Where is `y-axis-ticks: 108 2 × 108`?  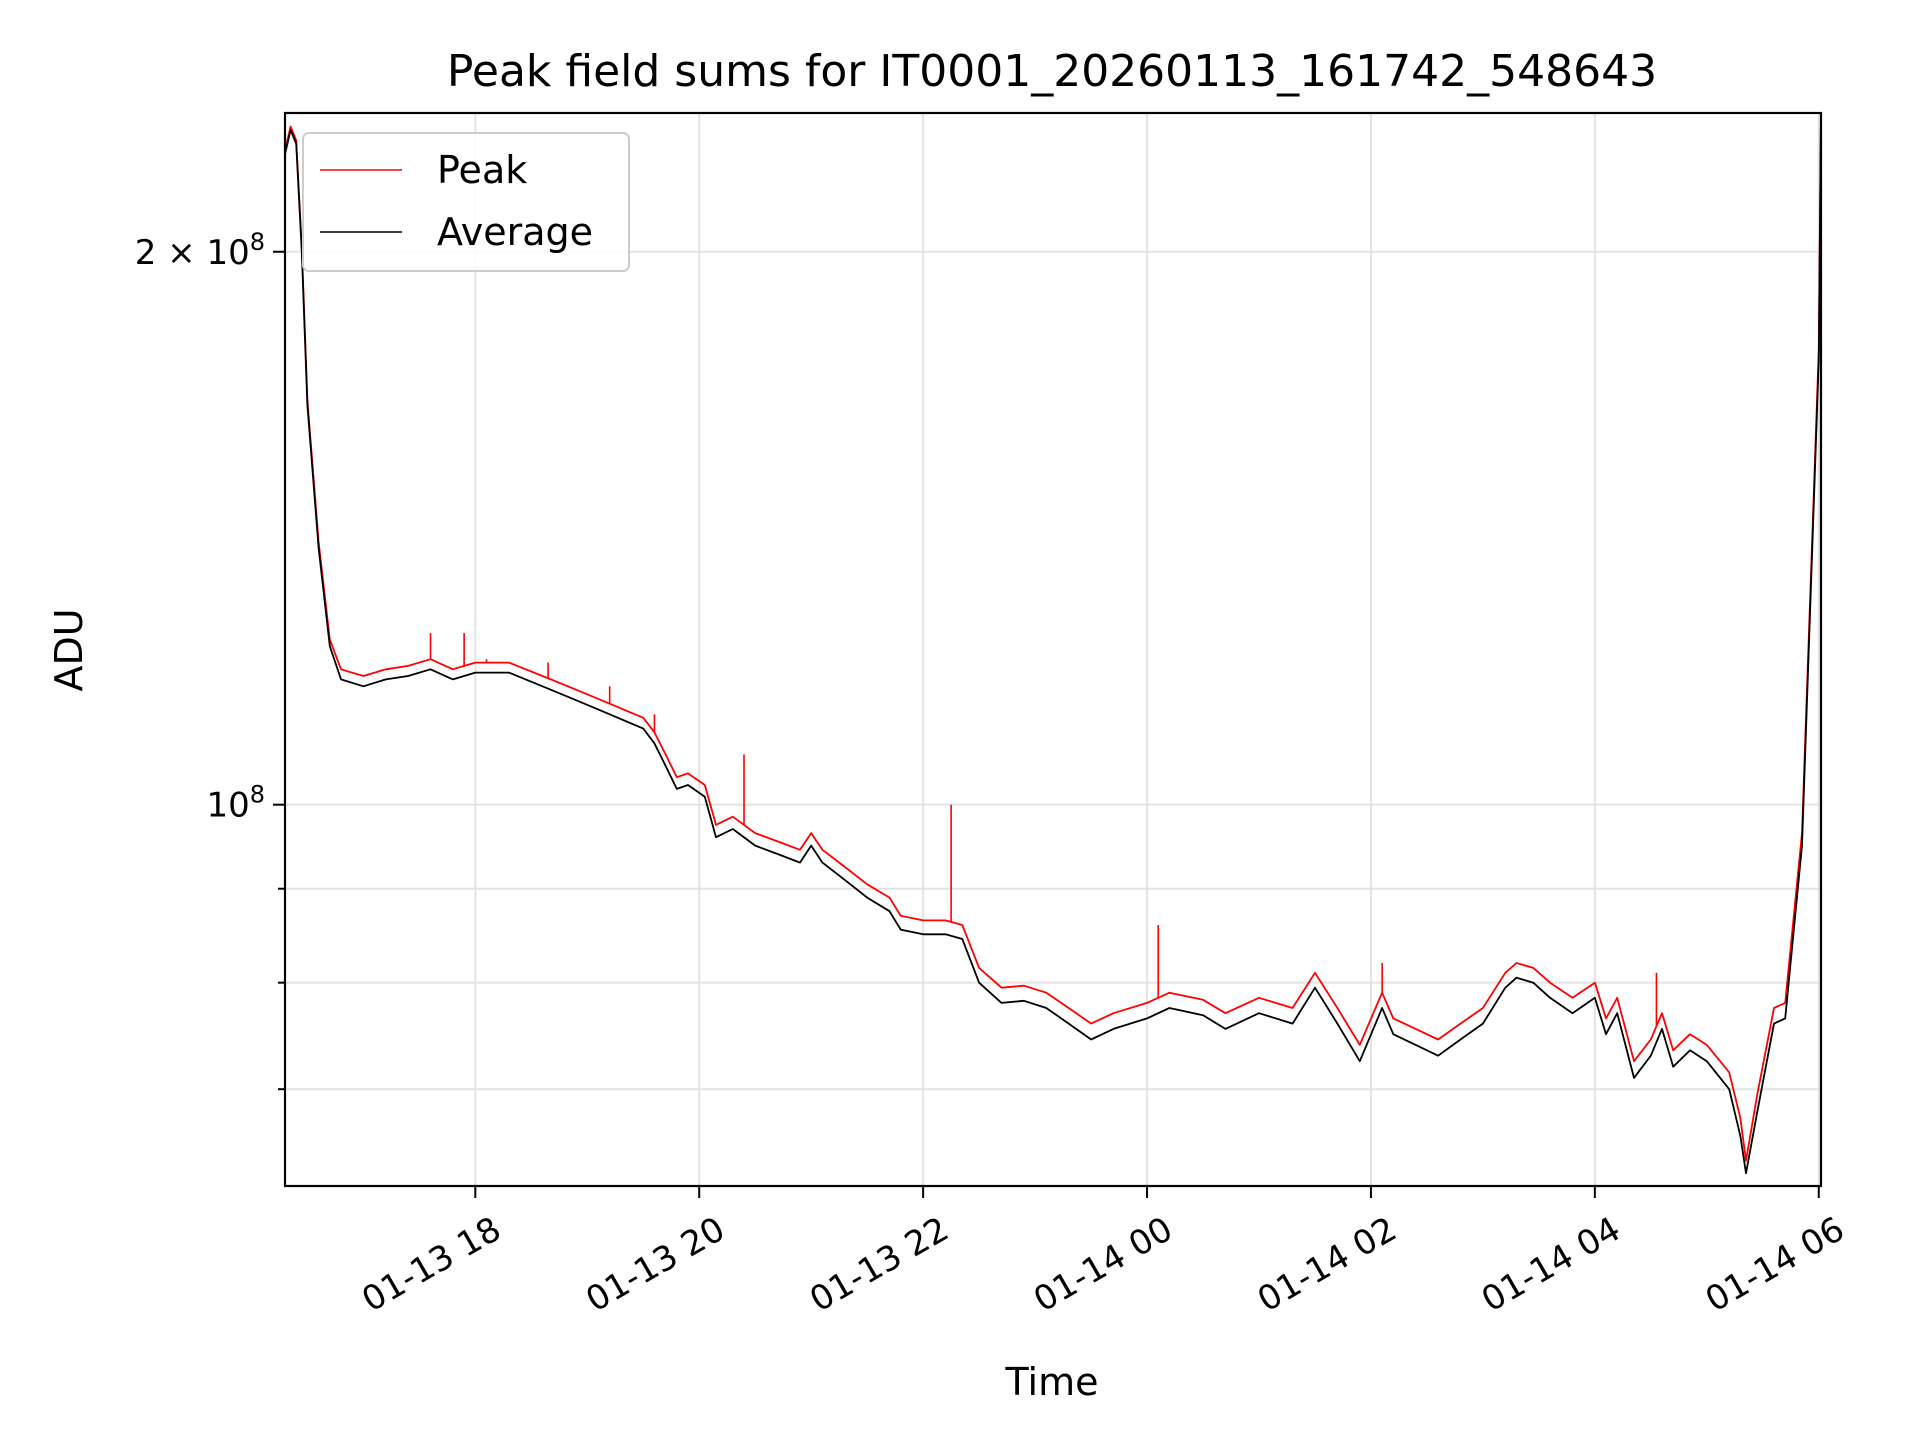
y-axis-ticks: 108 2 × 108 is located at coordinates (210, 659).